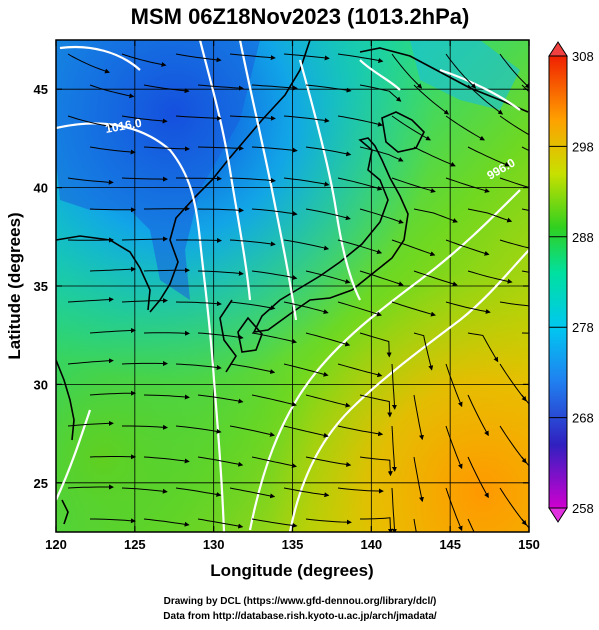 The width and height of the screenshot is (599, 630). I want to click on colorbar-tick-label: 298, so click(583, 146).